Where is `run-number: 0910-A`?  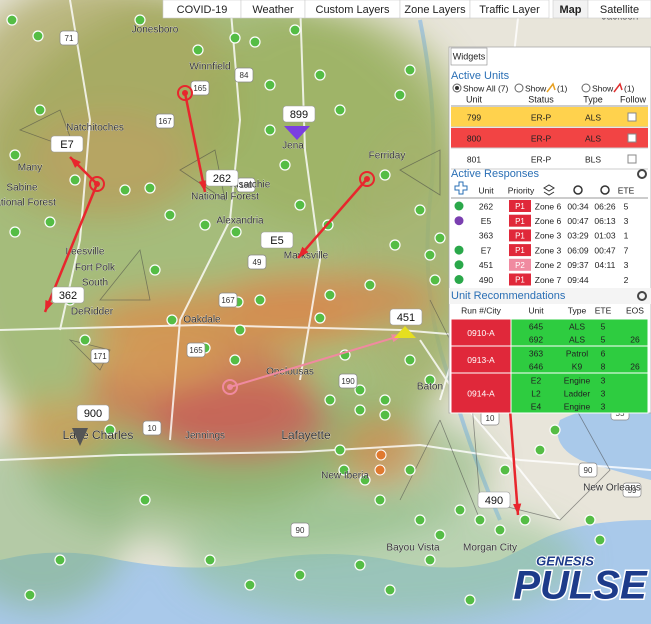 run-number: 0910-A is located at coordinates (481, 333).